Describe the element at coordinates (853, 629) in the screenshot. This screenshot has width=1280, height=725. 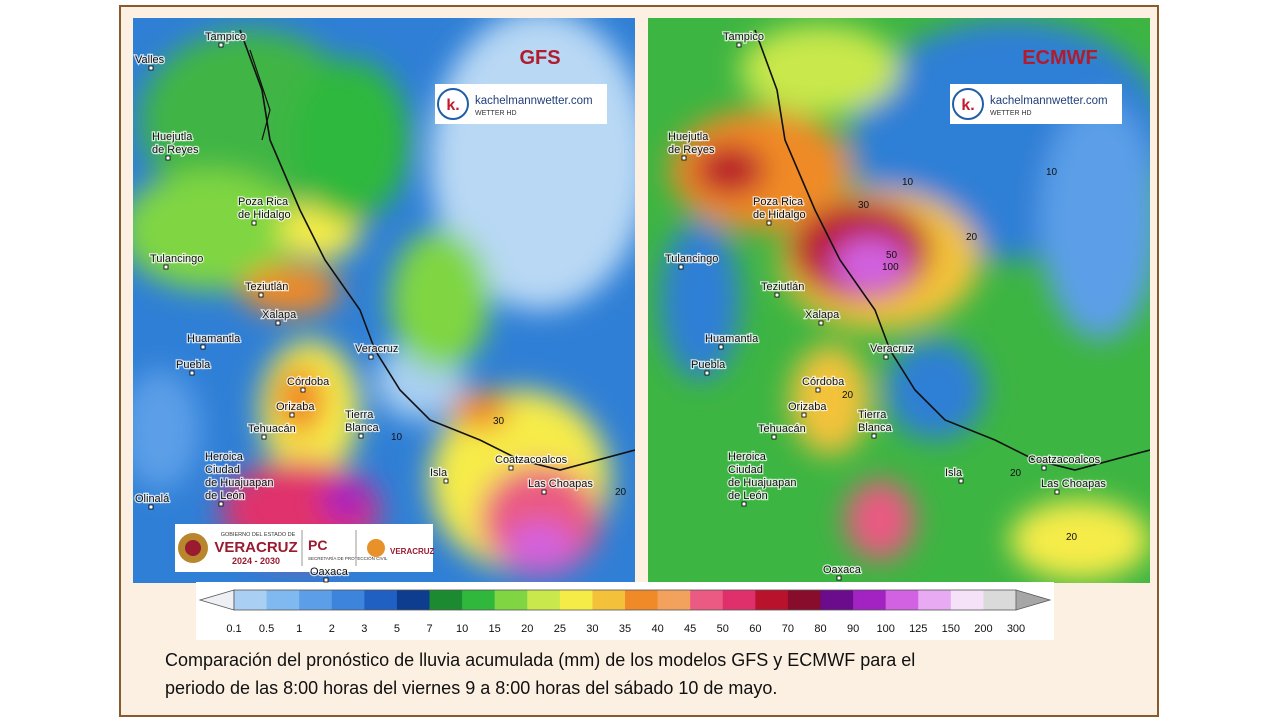
I see `colorbar-label: 90` at that location.